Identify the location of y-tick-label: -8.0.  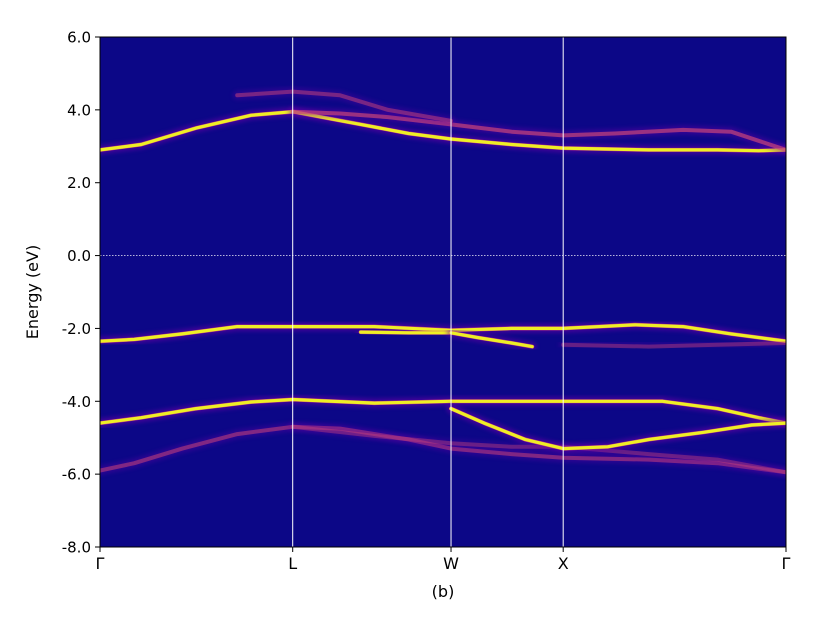
(76, 548).